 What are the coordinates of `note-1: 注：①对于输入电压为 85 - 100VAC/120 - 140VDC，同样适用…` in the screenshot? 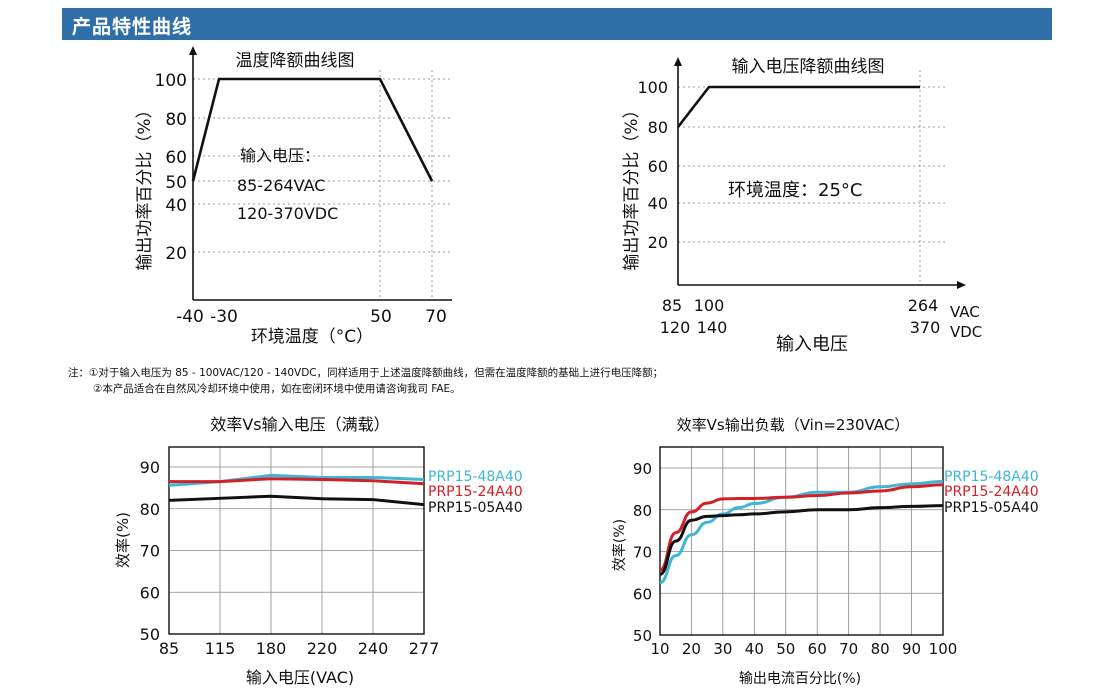 It's located at (366, 373).